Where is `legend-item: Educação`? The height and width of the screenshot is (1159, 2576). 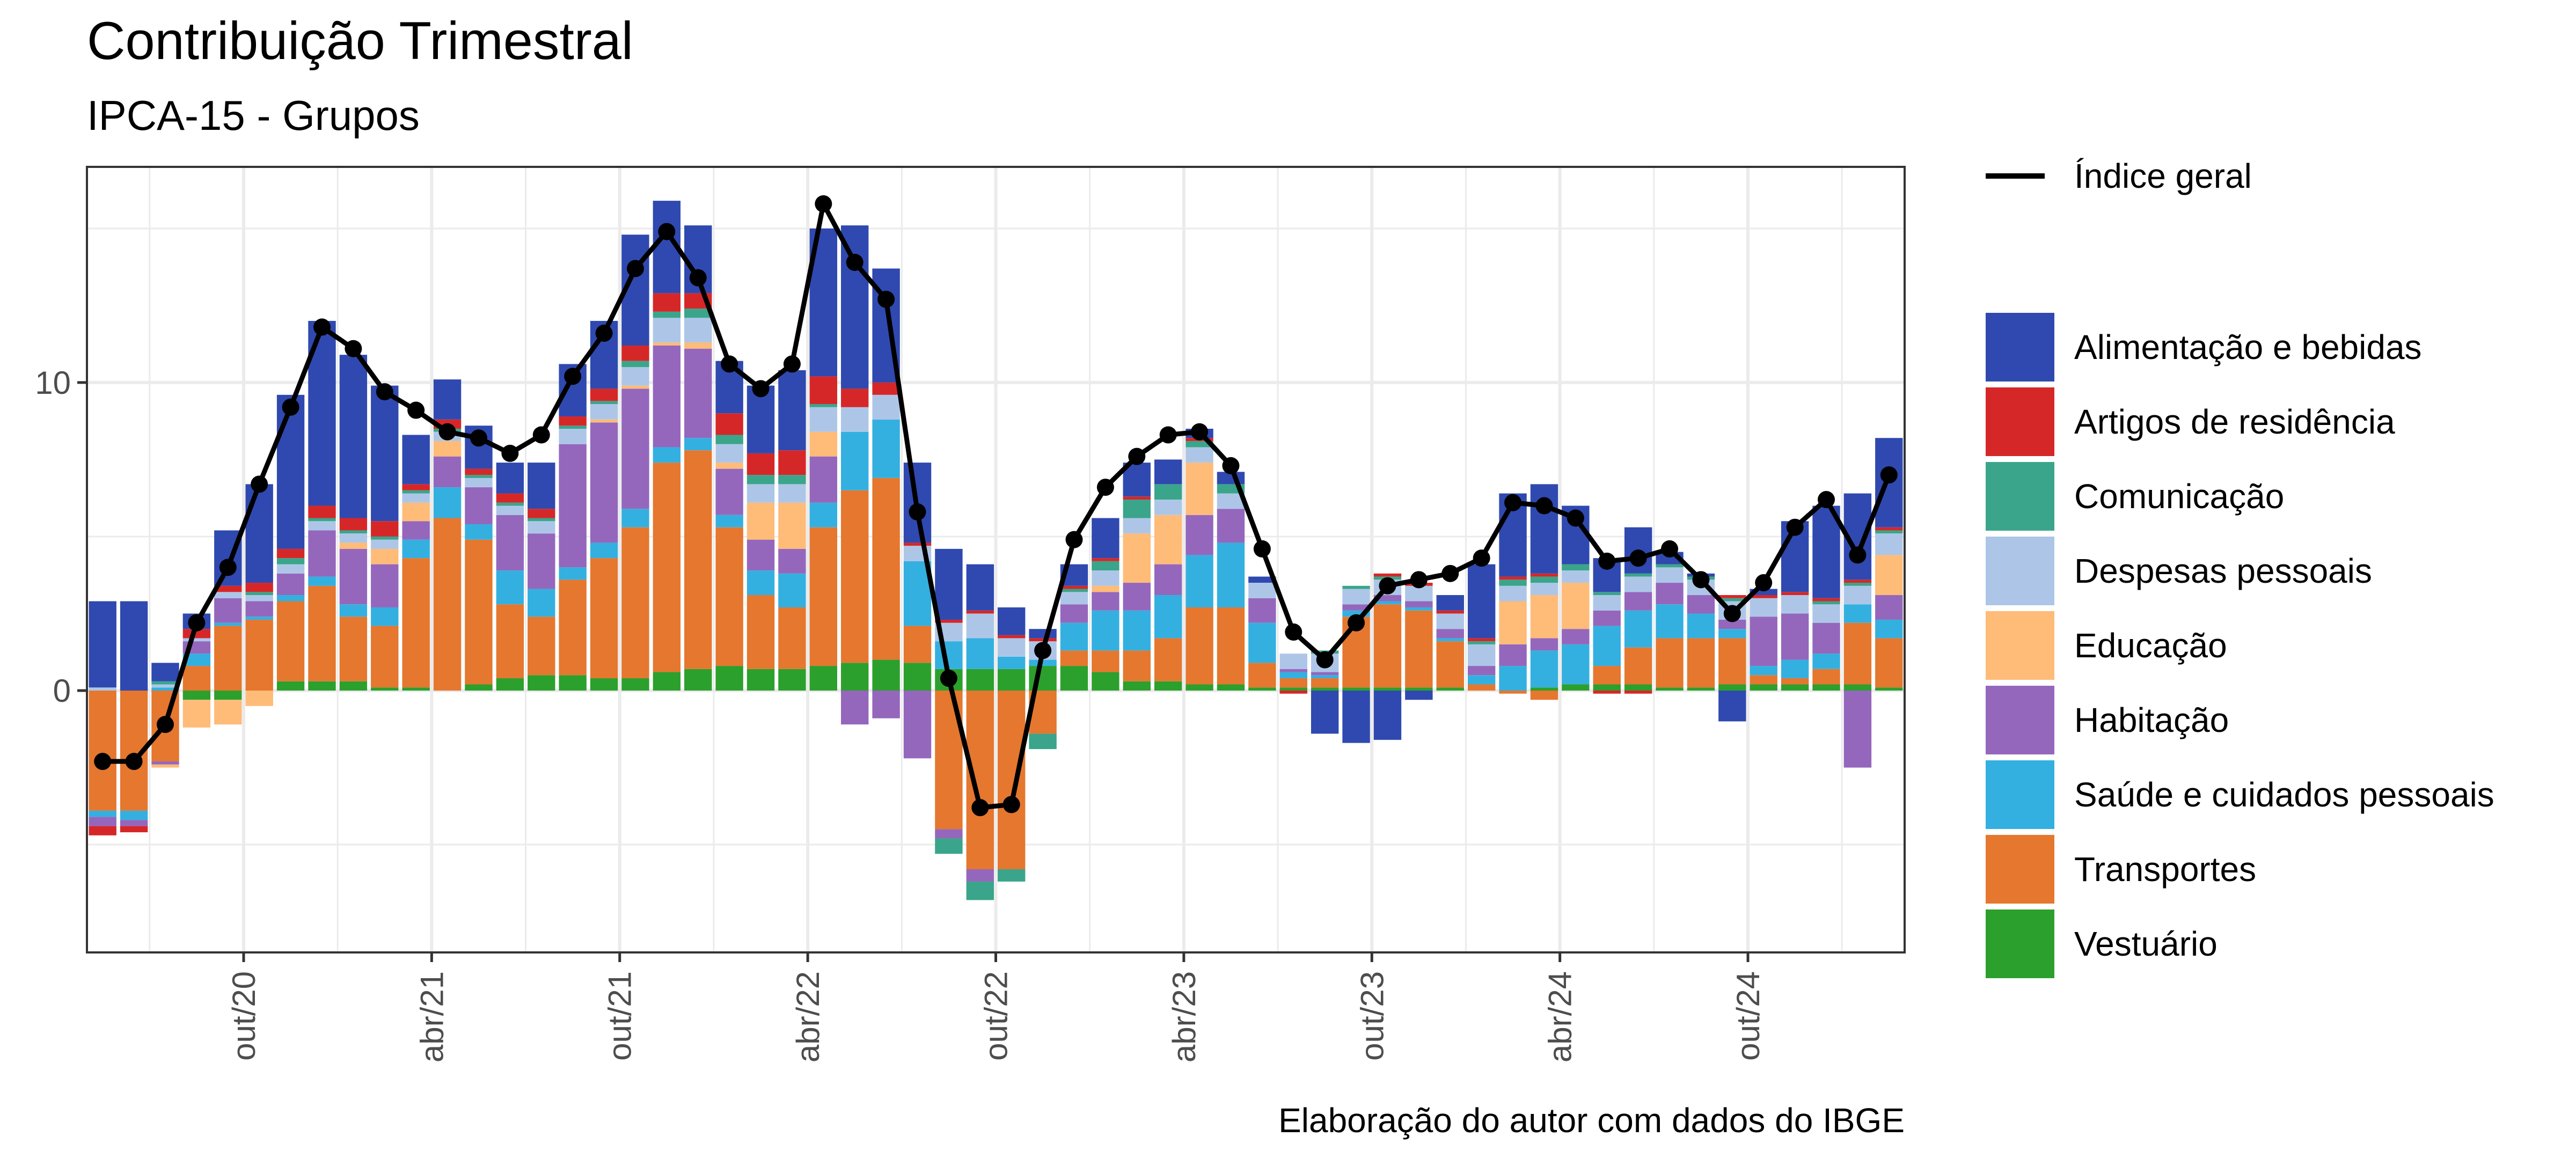 legend-item: Educação is located at coordinates (2106, 646).